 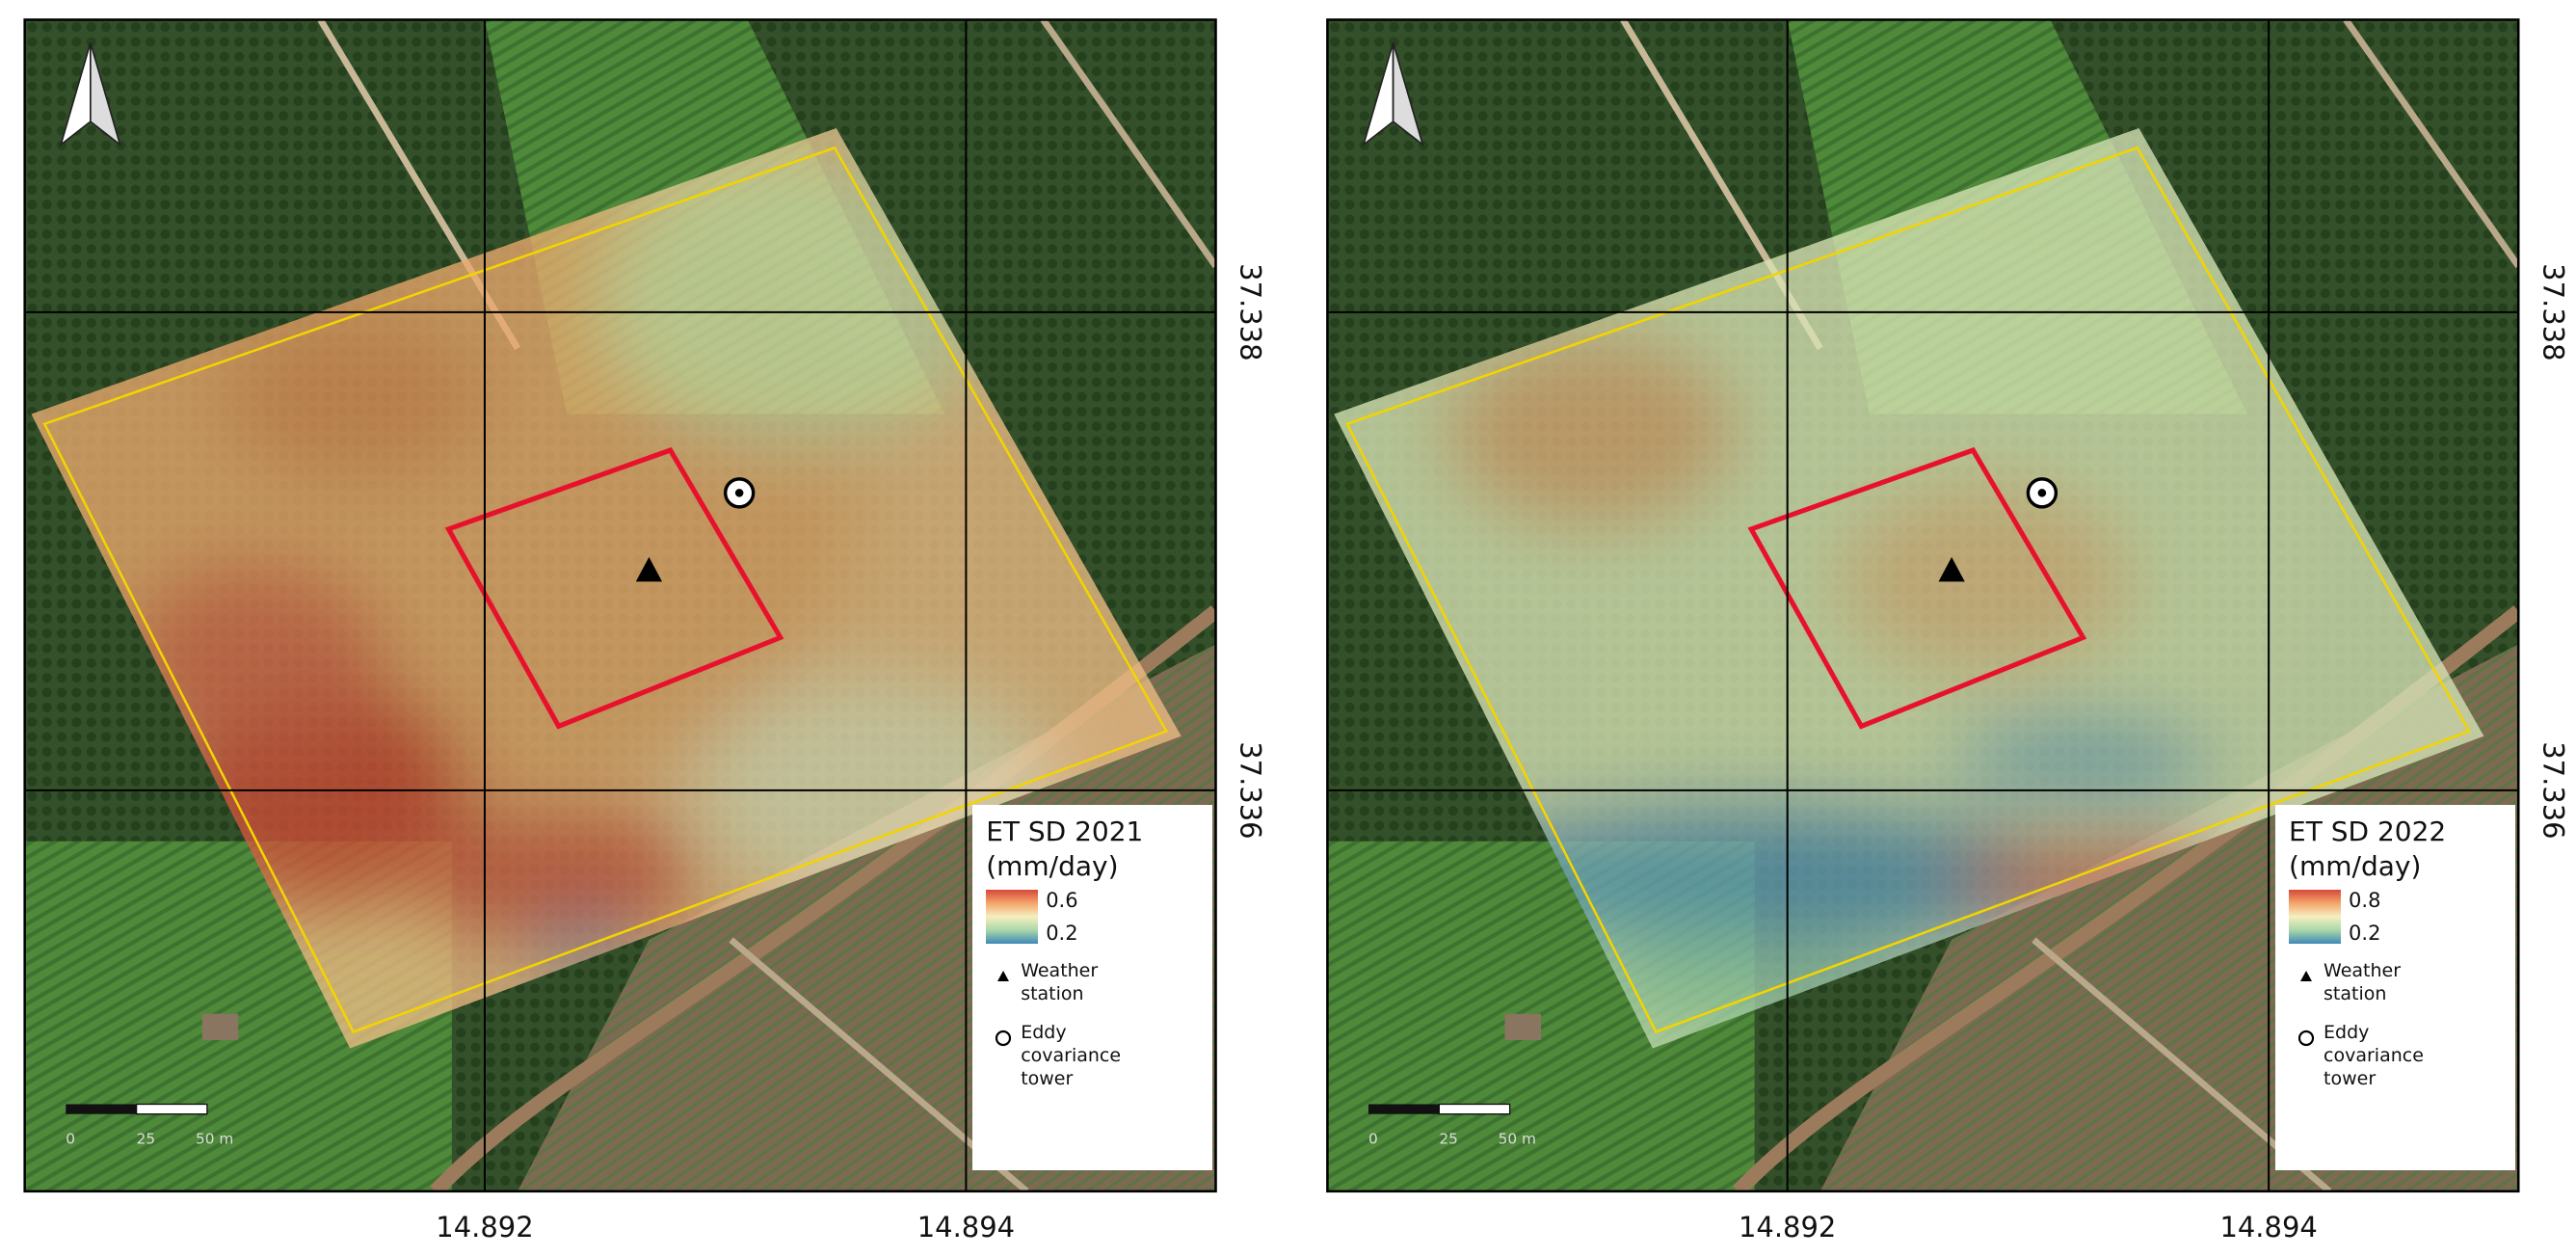 I want to click on colorbar-ticks: 0.8 0.2, so click(x=2364, y=917).